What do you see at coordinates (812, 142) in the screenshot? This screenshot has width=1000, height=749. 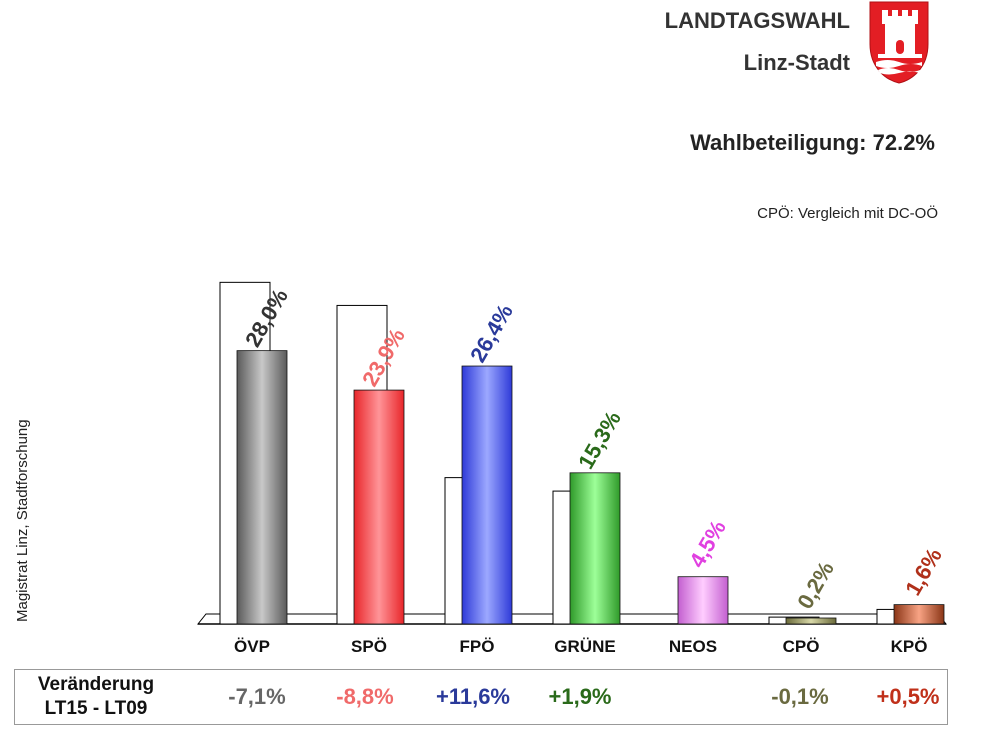 I see `turnout-label: Wahlbeteiligung: 72.2%` at bounding box center [812, 142].